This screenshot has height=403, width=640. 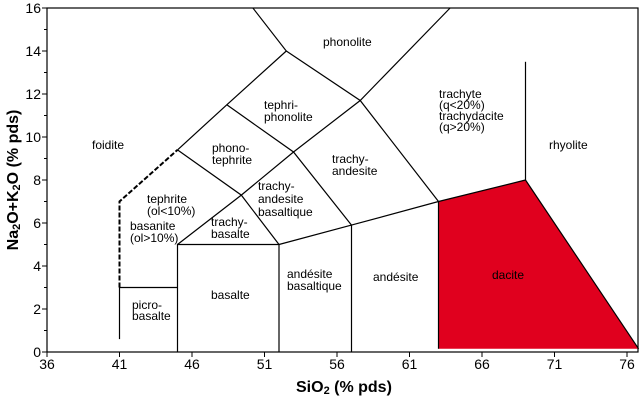 I want to click on label-phonotephrite: phono-tephrite, so click(x=232, y=154).